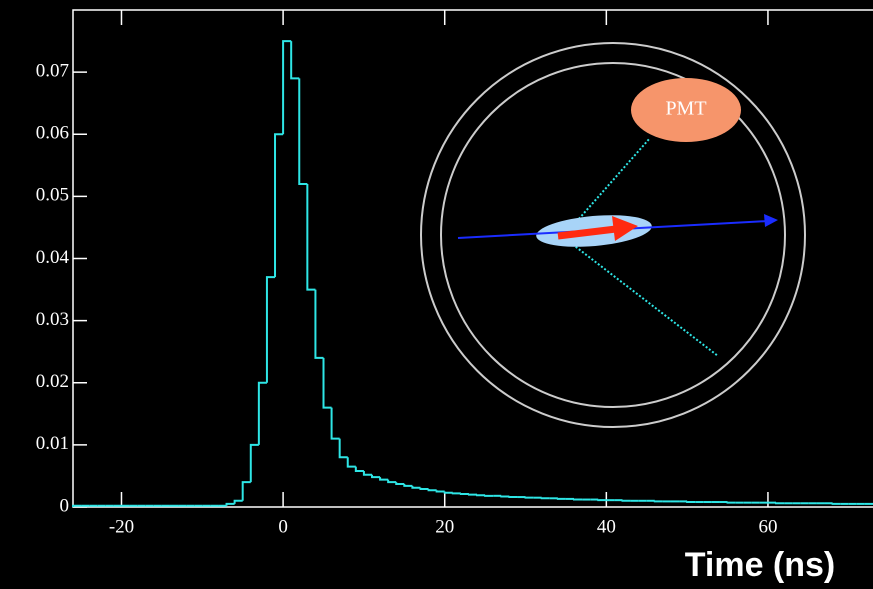 This screenshot has width=873, height=589. What do you see at coordinates (52, 443) in the screenshot?
I see `y-tick-label: 0.01` at bounding box center [52, 443].